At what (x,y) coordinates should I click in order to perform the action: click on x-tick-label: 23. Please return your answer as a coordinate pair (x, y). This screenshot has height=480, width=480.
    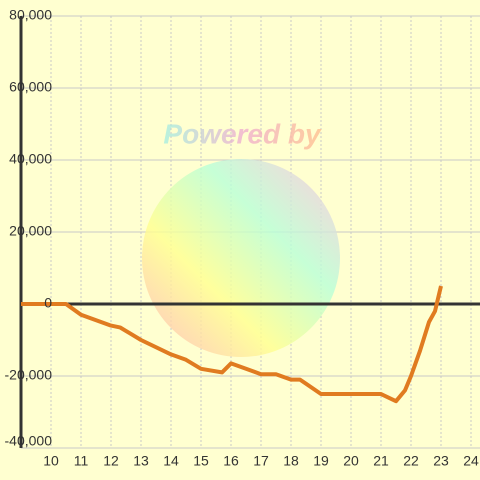
    Looking at the image, I should click on (441, 461).